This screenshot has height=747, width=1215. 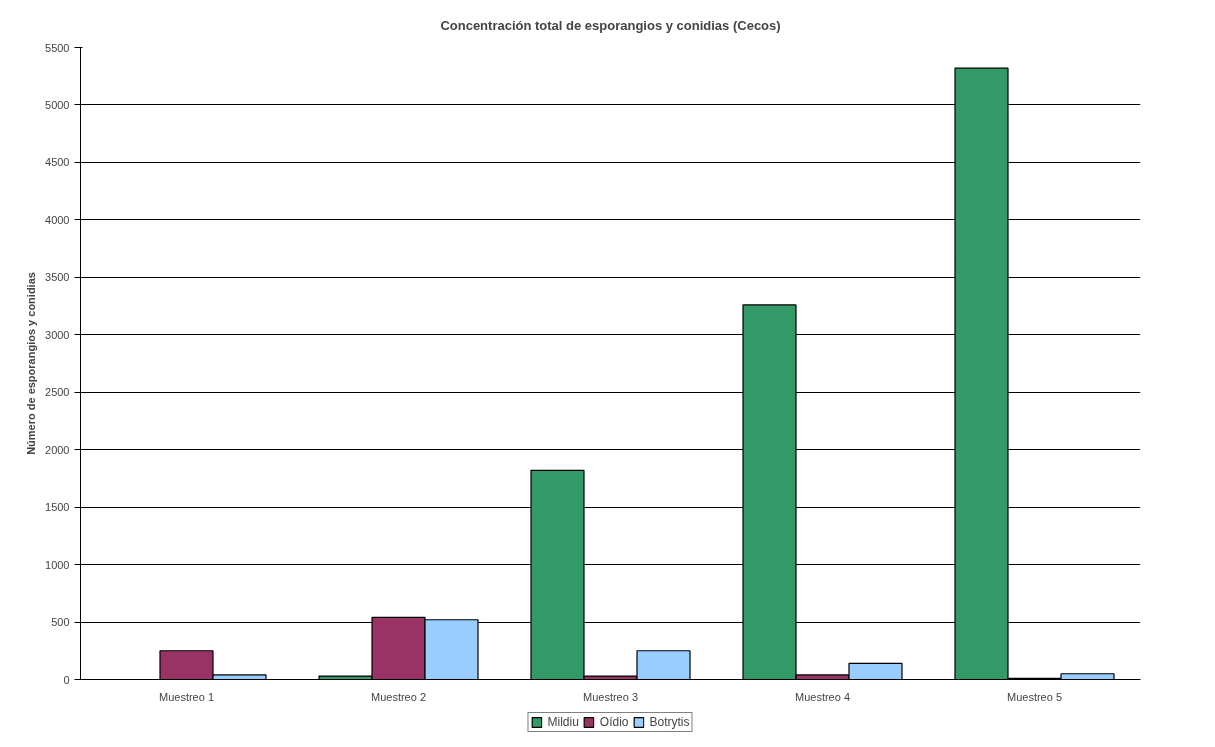 I want to click on x-tick-label: Muestreo 1, so click(x=186, y=696).